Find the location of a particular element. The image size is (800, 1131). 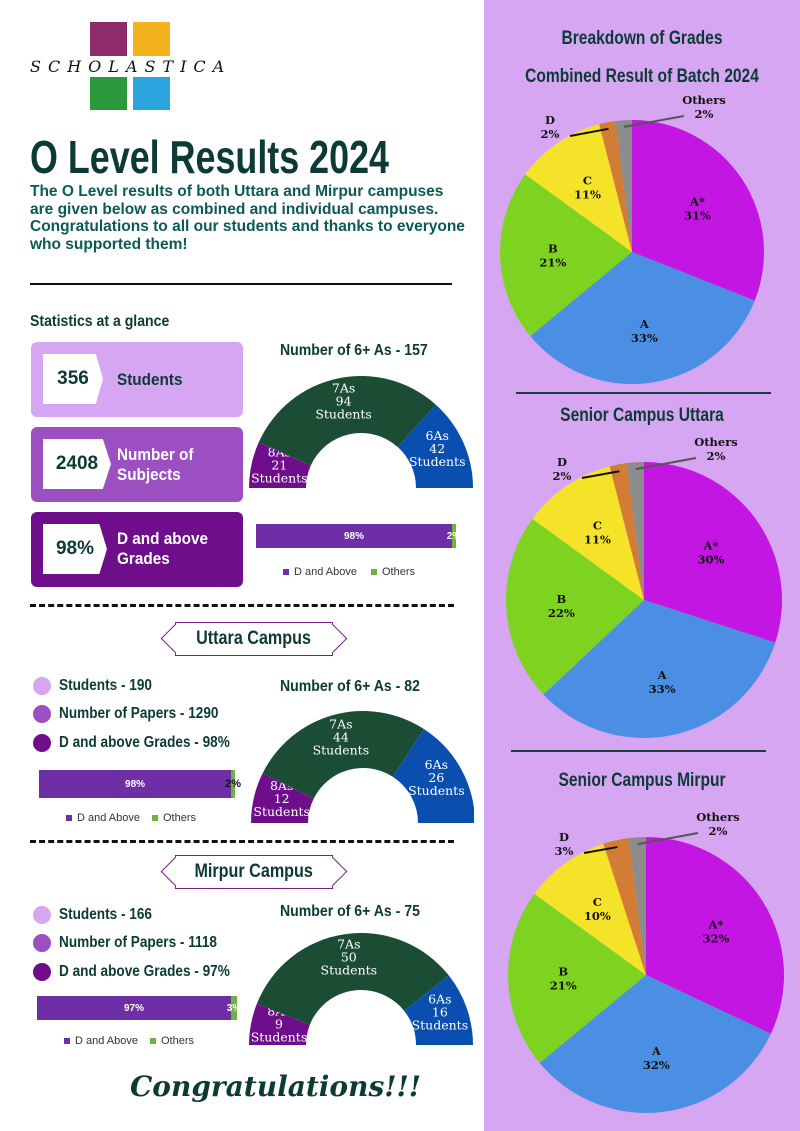

semi-segment-7as is located at coordinates (347, 420).